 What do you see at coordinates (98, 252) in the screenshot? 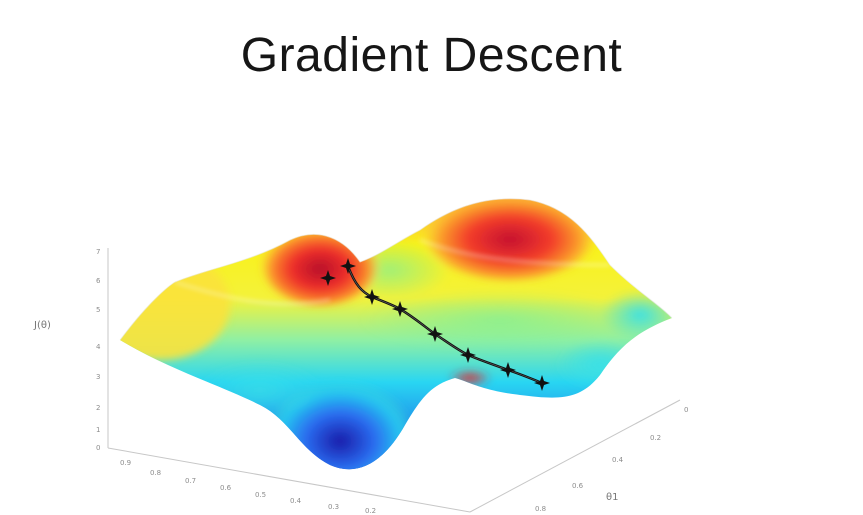
I see `z-tick: 7` at bounding box center [98, 252].